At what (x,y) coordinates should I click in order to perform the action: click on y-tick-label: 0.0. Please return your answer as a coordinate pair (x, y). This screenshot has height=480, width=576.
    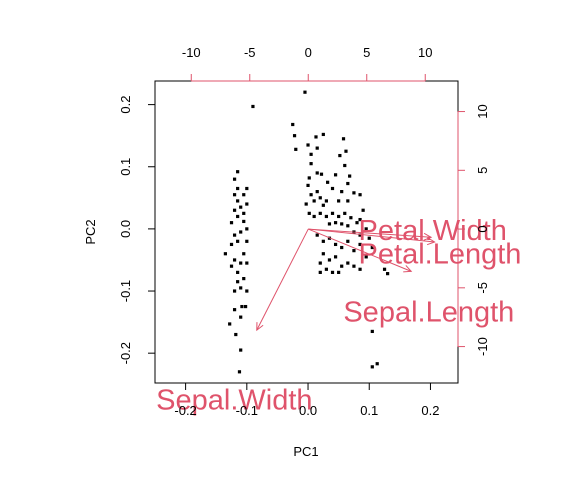
    Looking at the image, I should click on (125, 229).